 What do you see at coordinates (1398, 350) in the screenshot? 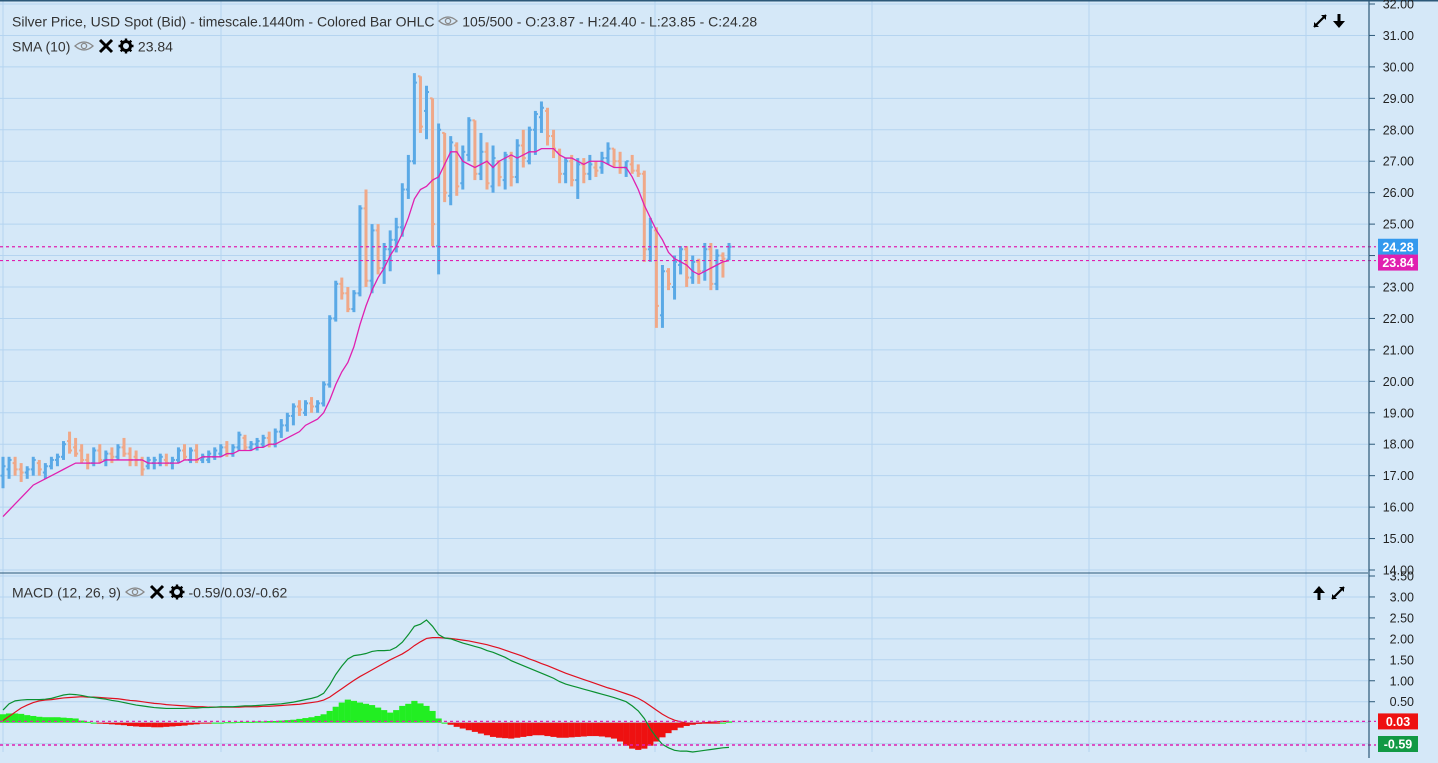
I see `y-tick-label: 21.00` at bounding box center [1398, 350].